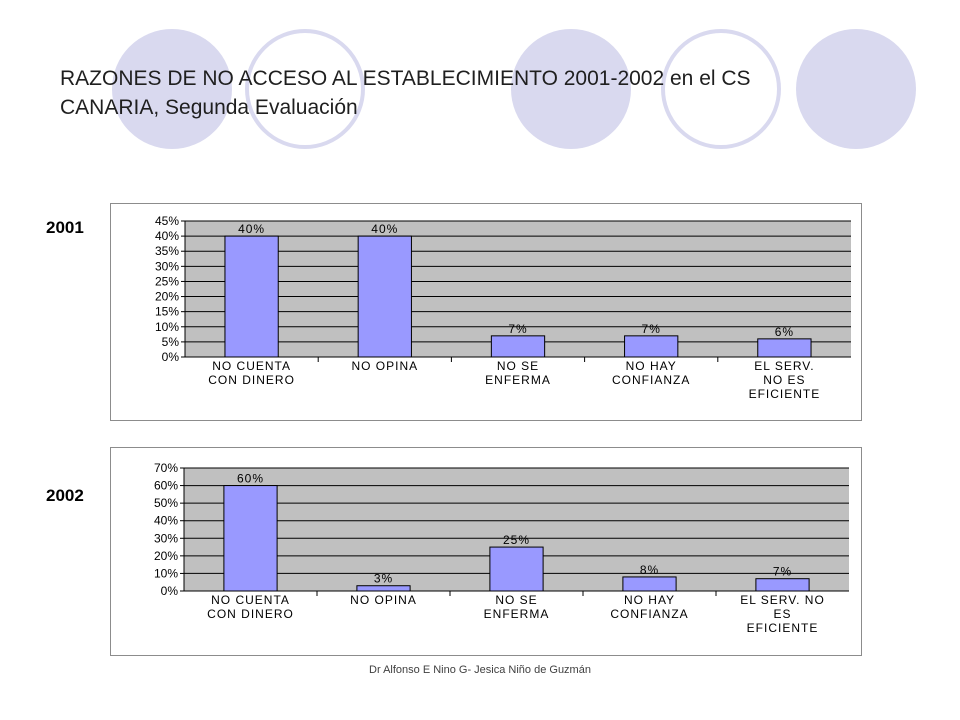 Image resolution: width=960 pixels, height=720 pixels. I want to click on y-tick-label: 60%, so click(166, 486).